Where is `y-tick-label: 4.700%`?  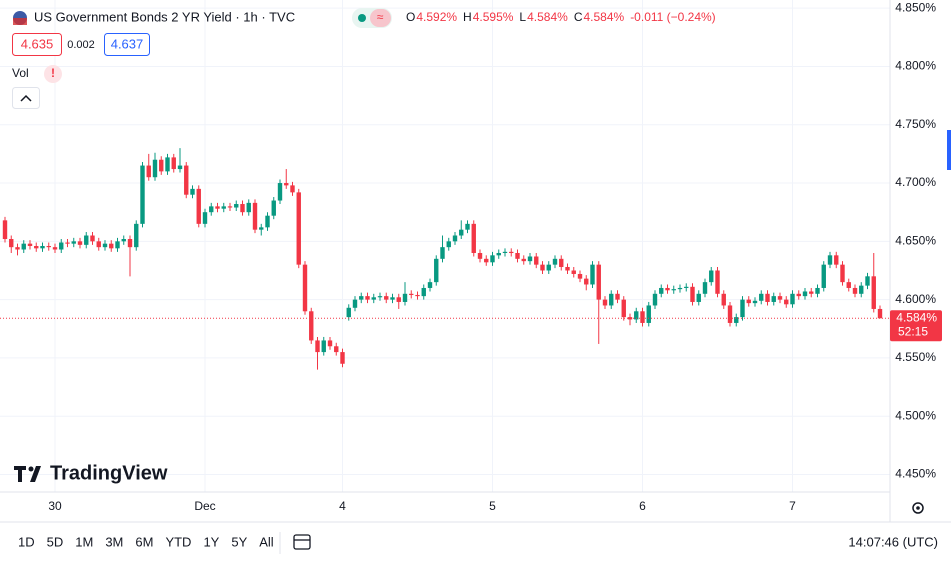 y-tick-label: 4.700% is located at coordinates (915, 182).